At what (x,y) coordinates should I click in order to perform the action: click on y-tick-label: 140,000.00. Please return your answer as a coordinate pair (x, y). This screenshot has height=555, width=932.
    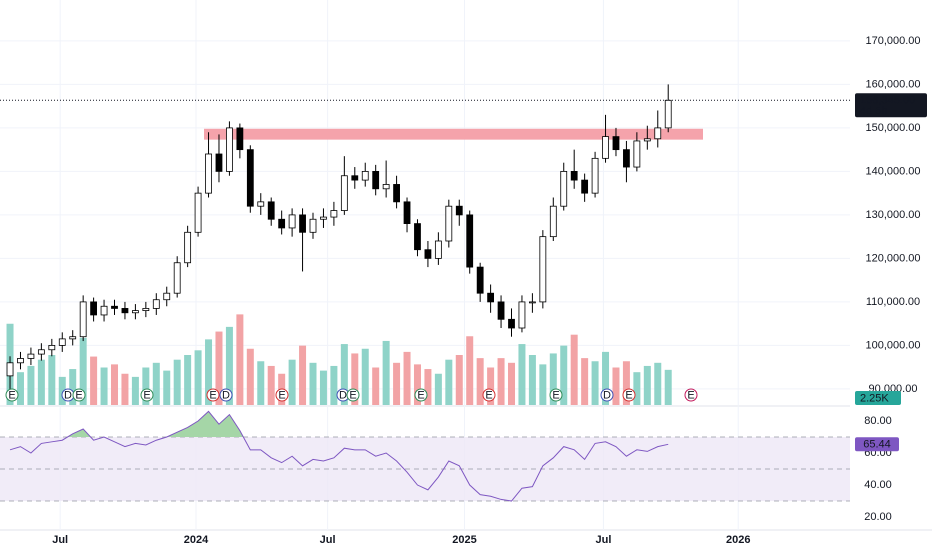
    Looking at the image, I should click on (892, 171).